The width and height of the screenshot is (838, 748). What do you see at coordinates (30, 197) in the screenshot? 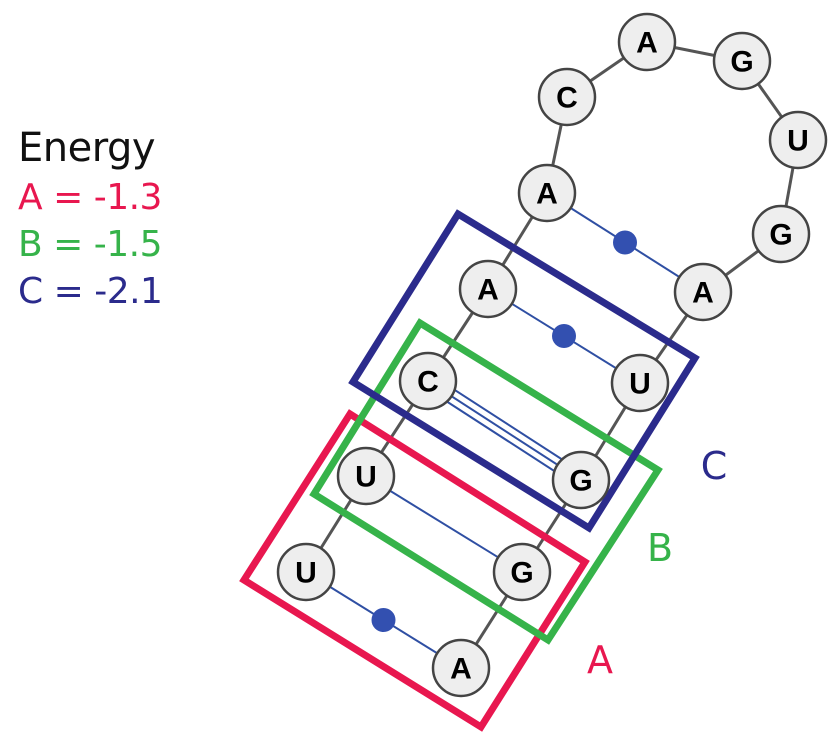
I see `legend-label-a: A` at bounding box center [30, 197].